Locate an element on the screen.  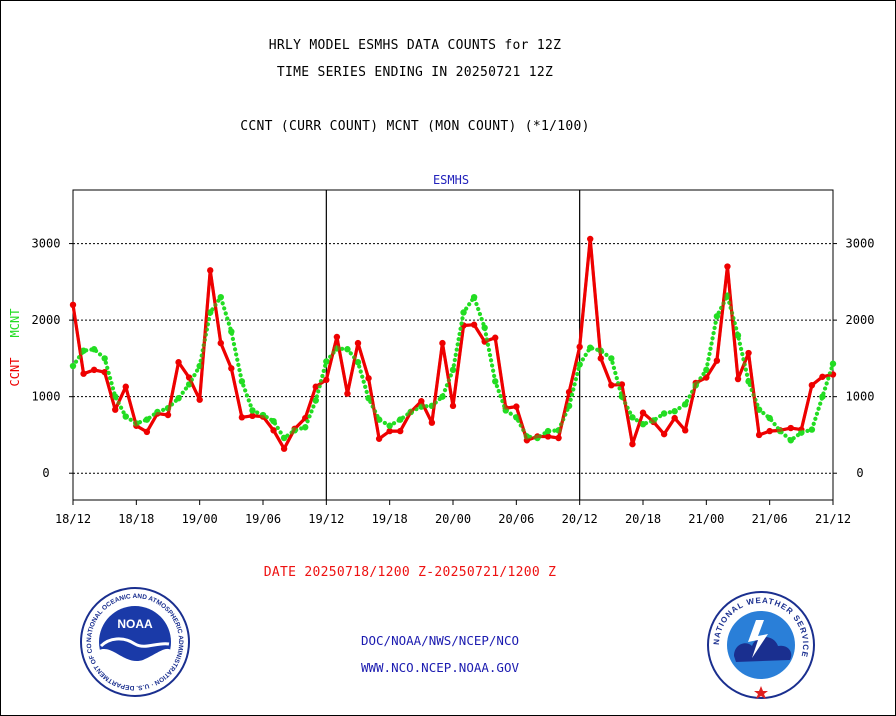
x-tick-label: 19/12 is located at coordinates (326, 519).